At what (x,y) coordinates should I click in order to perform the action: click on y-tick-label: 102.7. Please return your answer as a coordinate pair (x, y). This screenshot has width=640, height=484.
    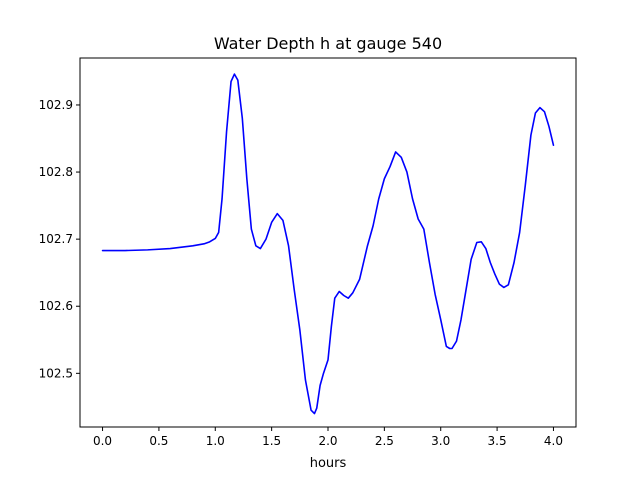
    Looking at the image, I should click on (56, 239).